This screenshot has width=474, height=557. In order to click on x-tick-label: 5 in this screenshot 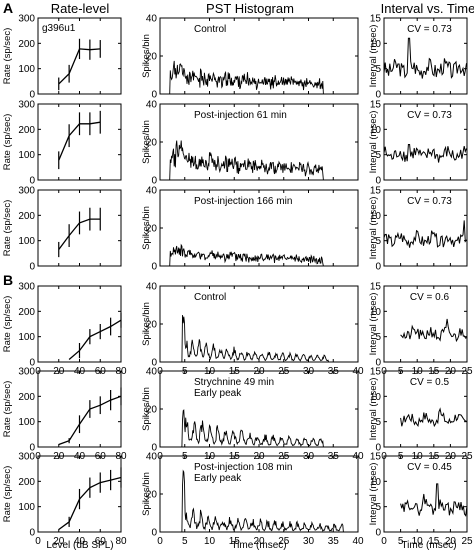, I will do `click(401, 541)`.